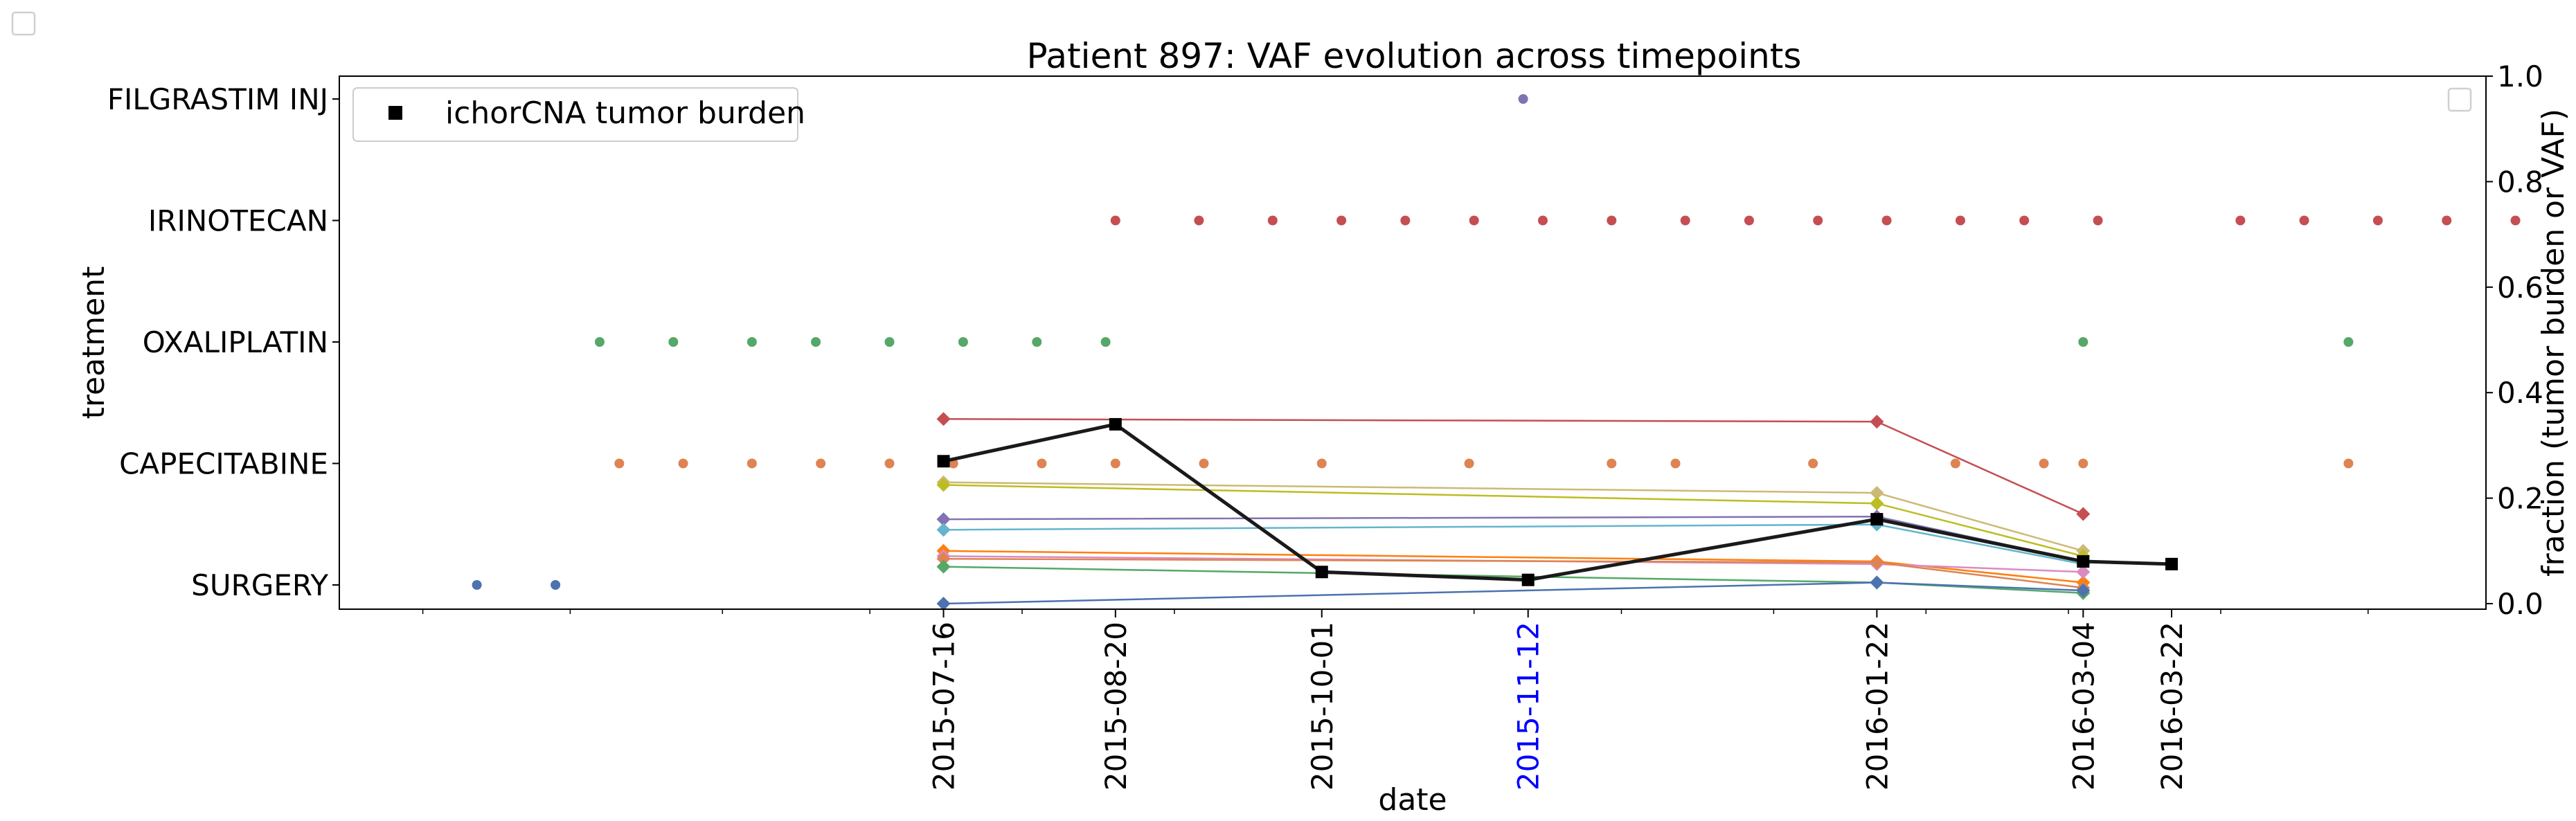  What do you see at coordinates (224, 464) in the screenshot?
I see `treatment-label-capecitabine: CAPECITABINE` at bounding box center [224, 464].